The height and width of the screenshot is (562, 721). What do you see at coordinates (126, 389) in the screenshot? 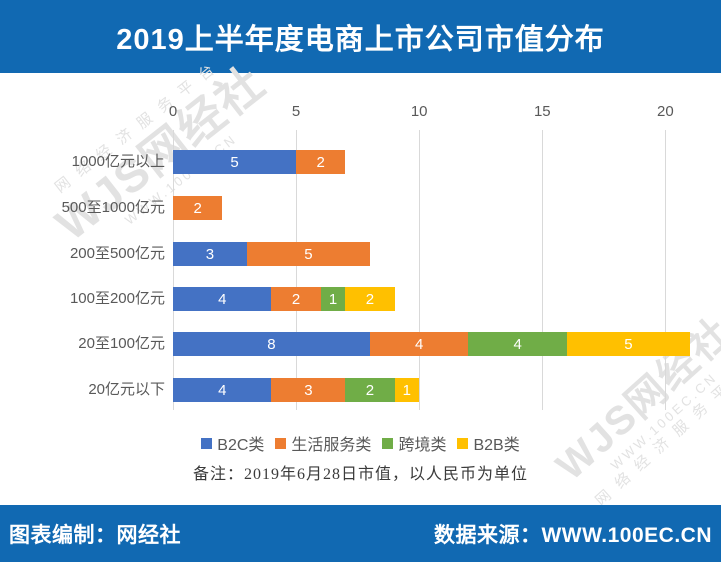
I see `category-label: 20亿元以下` at bounding box center [126, 389].